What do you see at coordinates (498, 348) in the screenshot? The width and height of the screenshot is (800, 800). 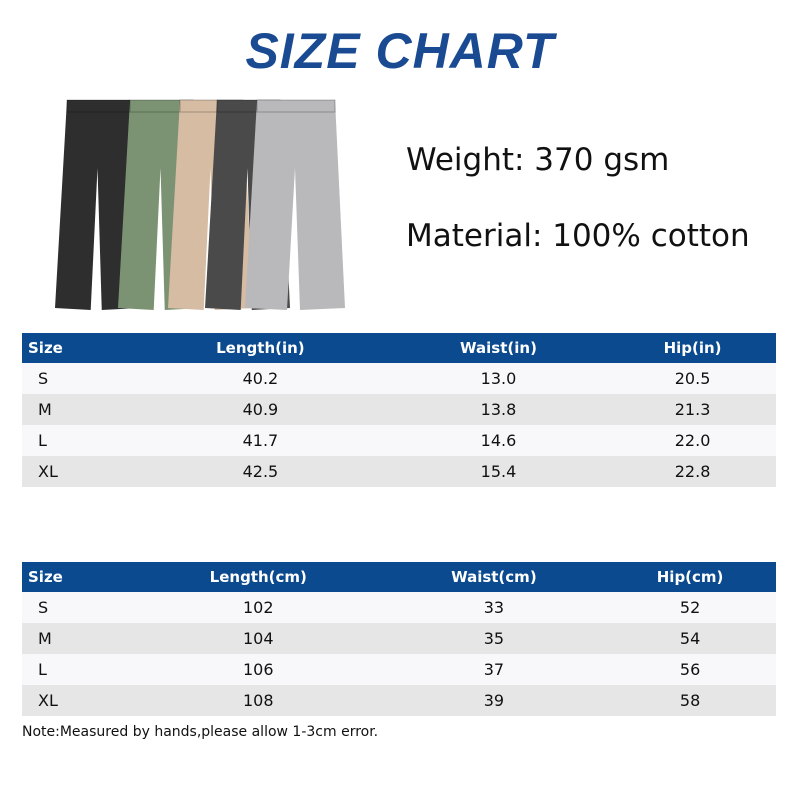 I see `header-waist: Waist(in)` at bounding box center [498, 348].